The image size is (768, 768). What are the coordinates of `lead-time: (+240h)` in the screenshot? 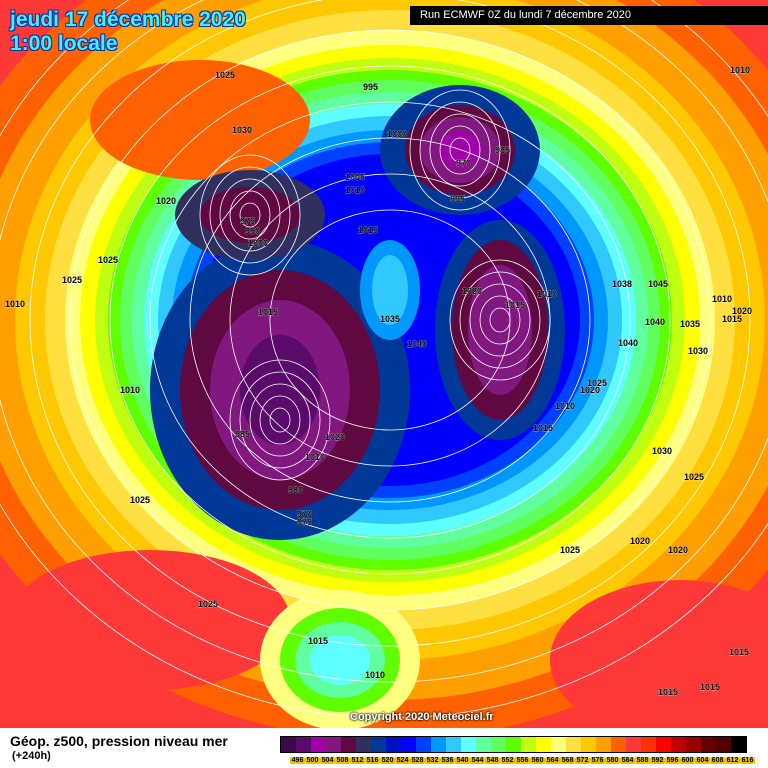 It's located at (31, 756).